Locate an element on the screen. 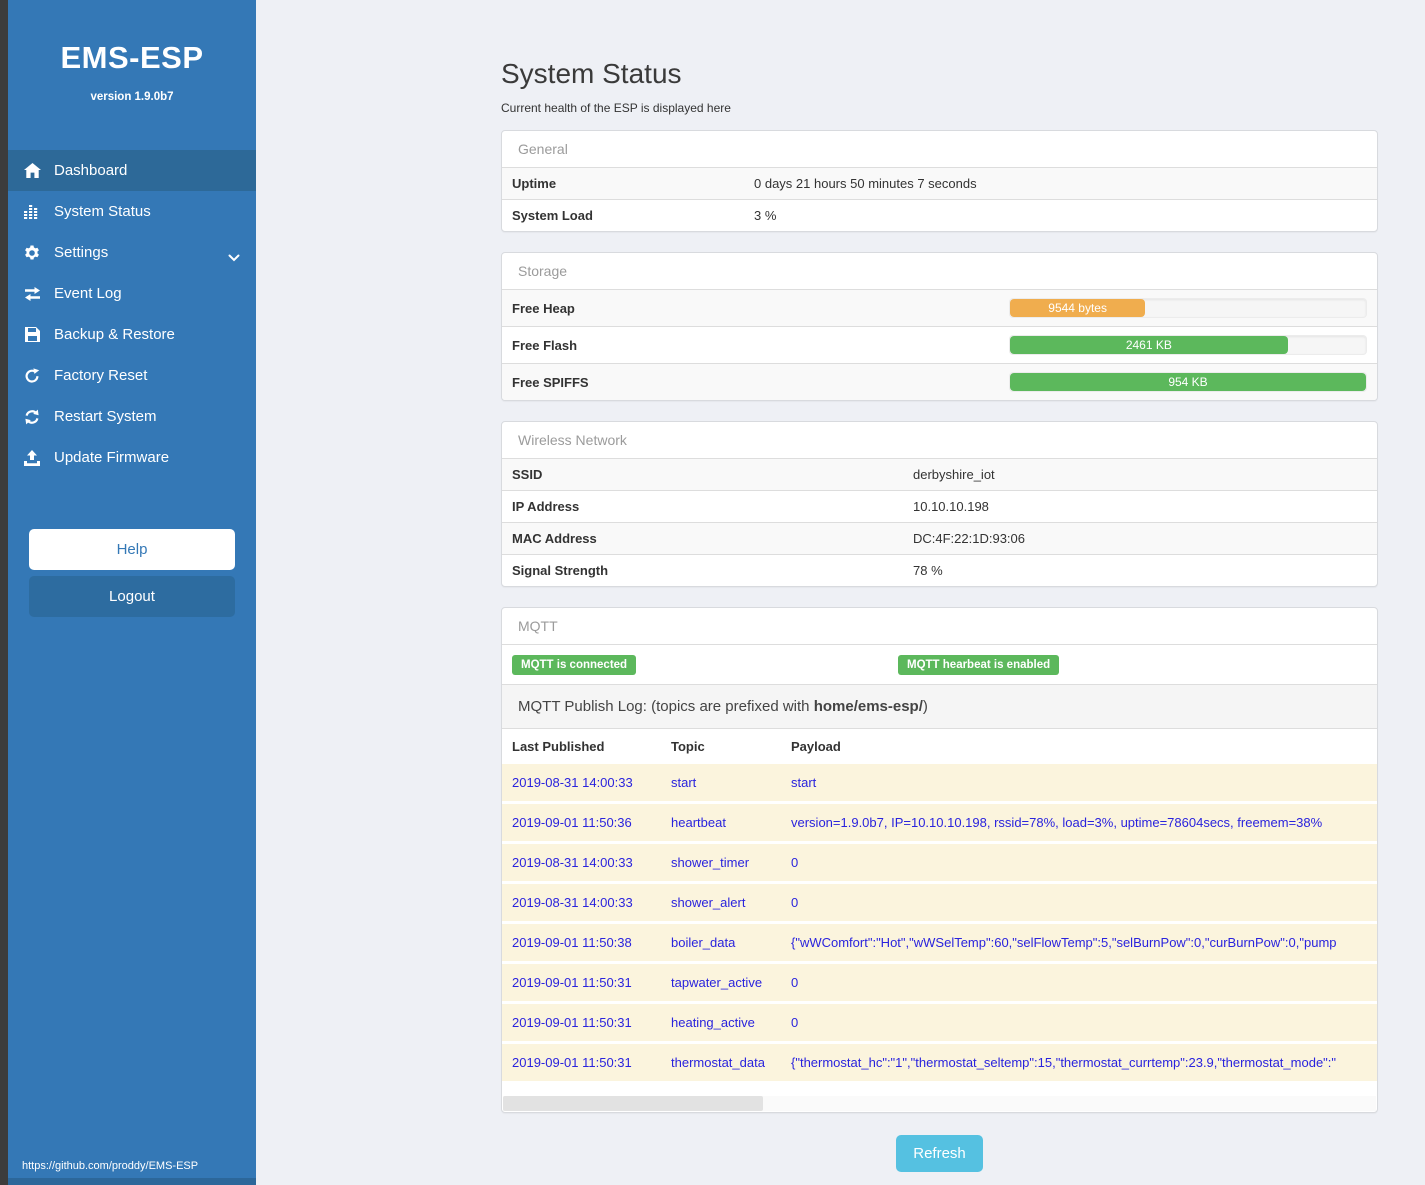 This screenshot has width=1425, height=1185. publish-log-prefix: home/ems-esp/ is located at coordinates (868, 706).